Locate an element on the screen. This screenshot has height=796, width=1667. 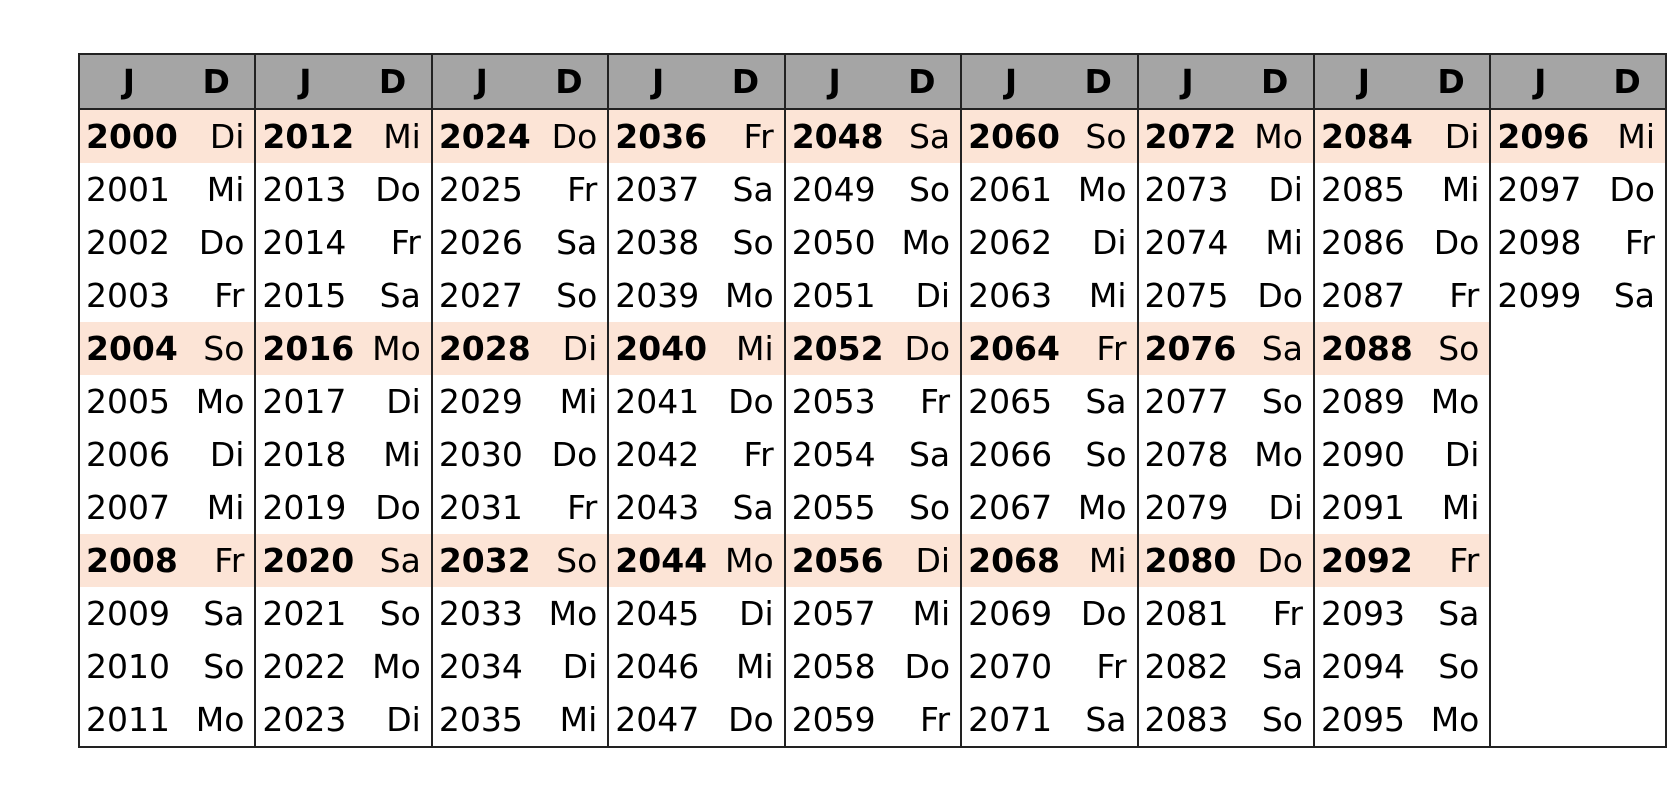
year-cell: 2000 is located at coordinates (128, 136).